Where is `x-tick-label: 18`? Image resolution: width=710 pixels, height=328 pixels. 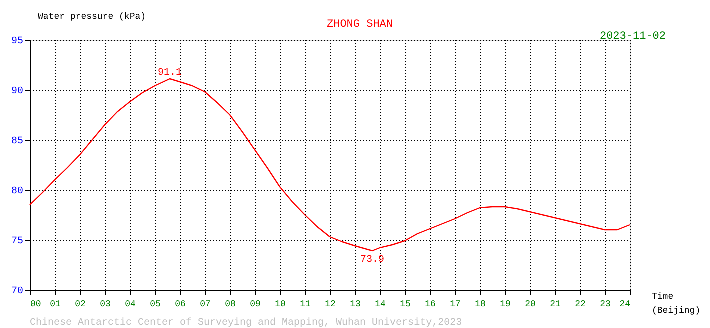 x-tick-label: 18 is located at coordinates (480, 305).